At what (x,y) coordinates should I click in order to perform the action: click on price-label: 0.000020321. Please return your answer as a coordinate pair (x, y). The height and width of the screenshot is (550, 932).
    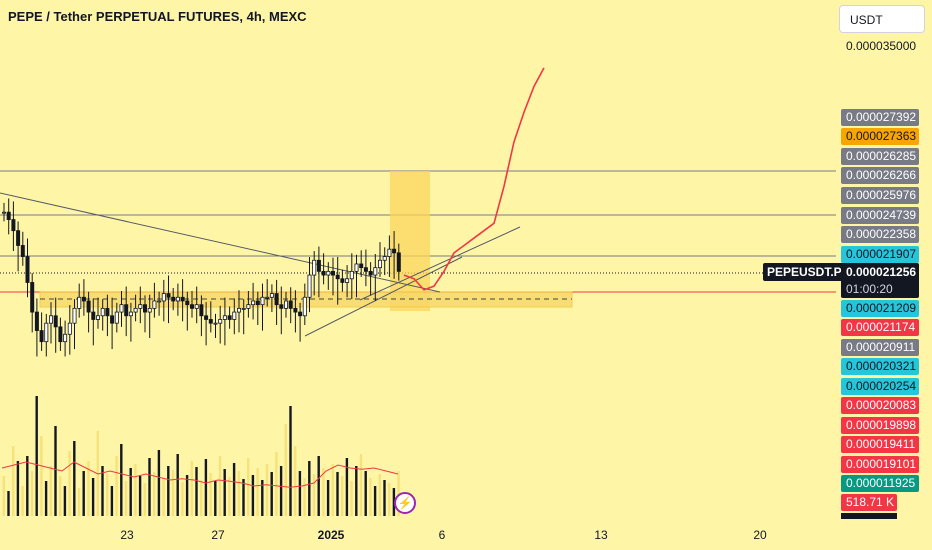
    Looking at the image, I should click on (880, 366).